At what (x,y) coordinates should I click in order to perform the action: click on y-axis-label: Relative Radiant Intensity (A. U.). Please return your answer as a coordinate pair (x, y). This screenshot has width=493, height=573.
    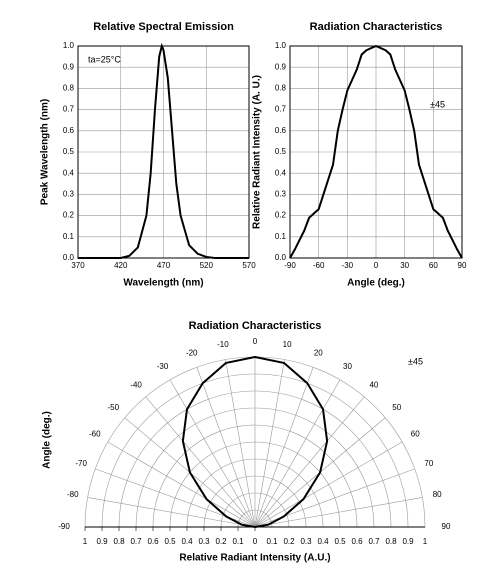
    Looking at the image, I should click on (257, 152).